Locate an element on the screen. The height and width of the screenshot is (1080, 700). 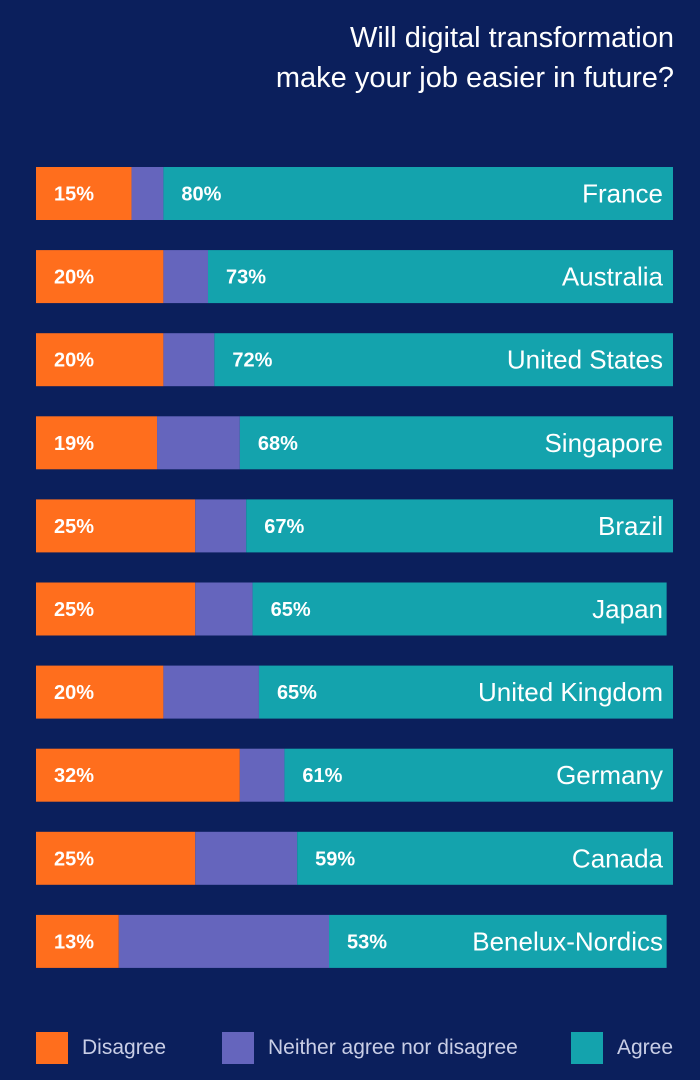
value-label-disagree-united-states: 20% is located at coordinates (74, 361).